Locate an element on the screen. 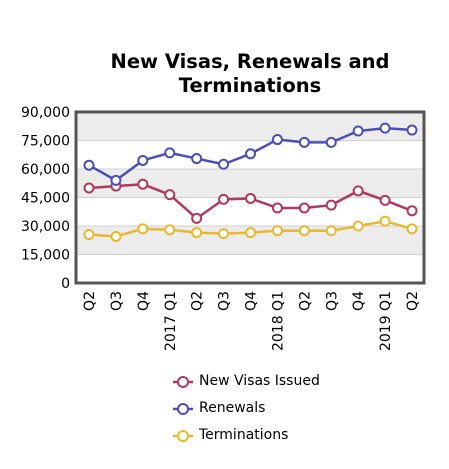 The height and width of the screenshot is (469, 449). legend-marker-new-visas is located at coordinates (183, 382).